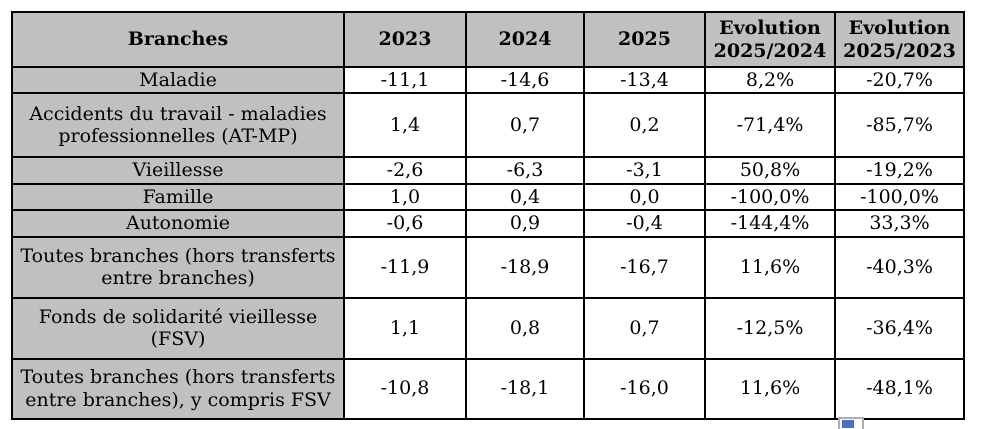 The width and height of the screenshot is (982, 429). What do you see at coordinates (644, 170) in the screenshot?
I see `value-2025-cell: -3,1` at bounding box center [644, 170].